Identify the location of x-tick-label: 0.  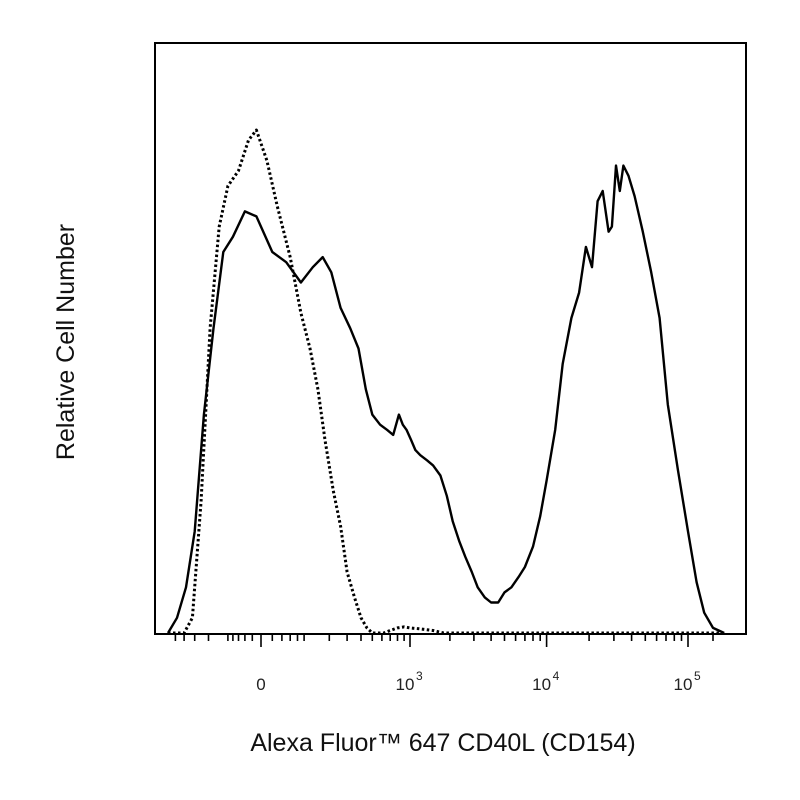
(260, 684).